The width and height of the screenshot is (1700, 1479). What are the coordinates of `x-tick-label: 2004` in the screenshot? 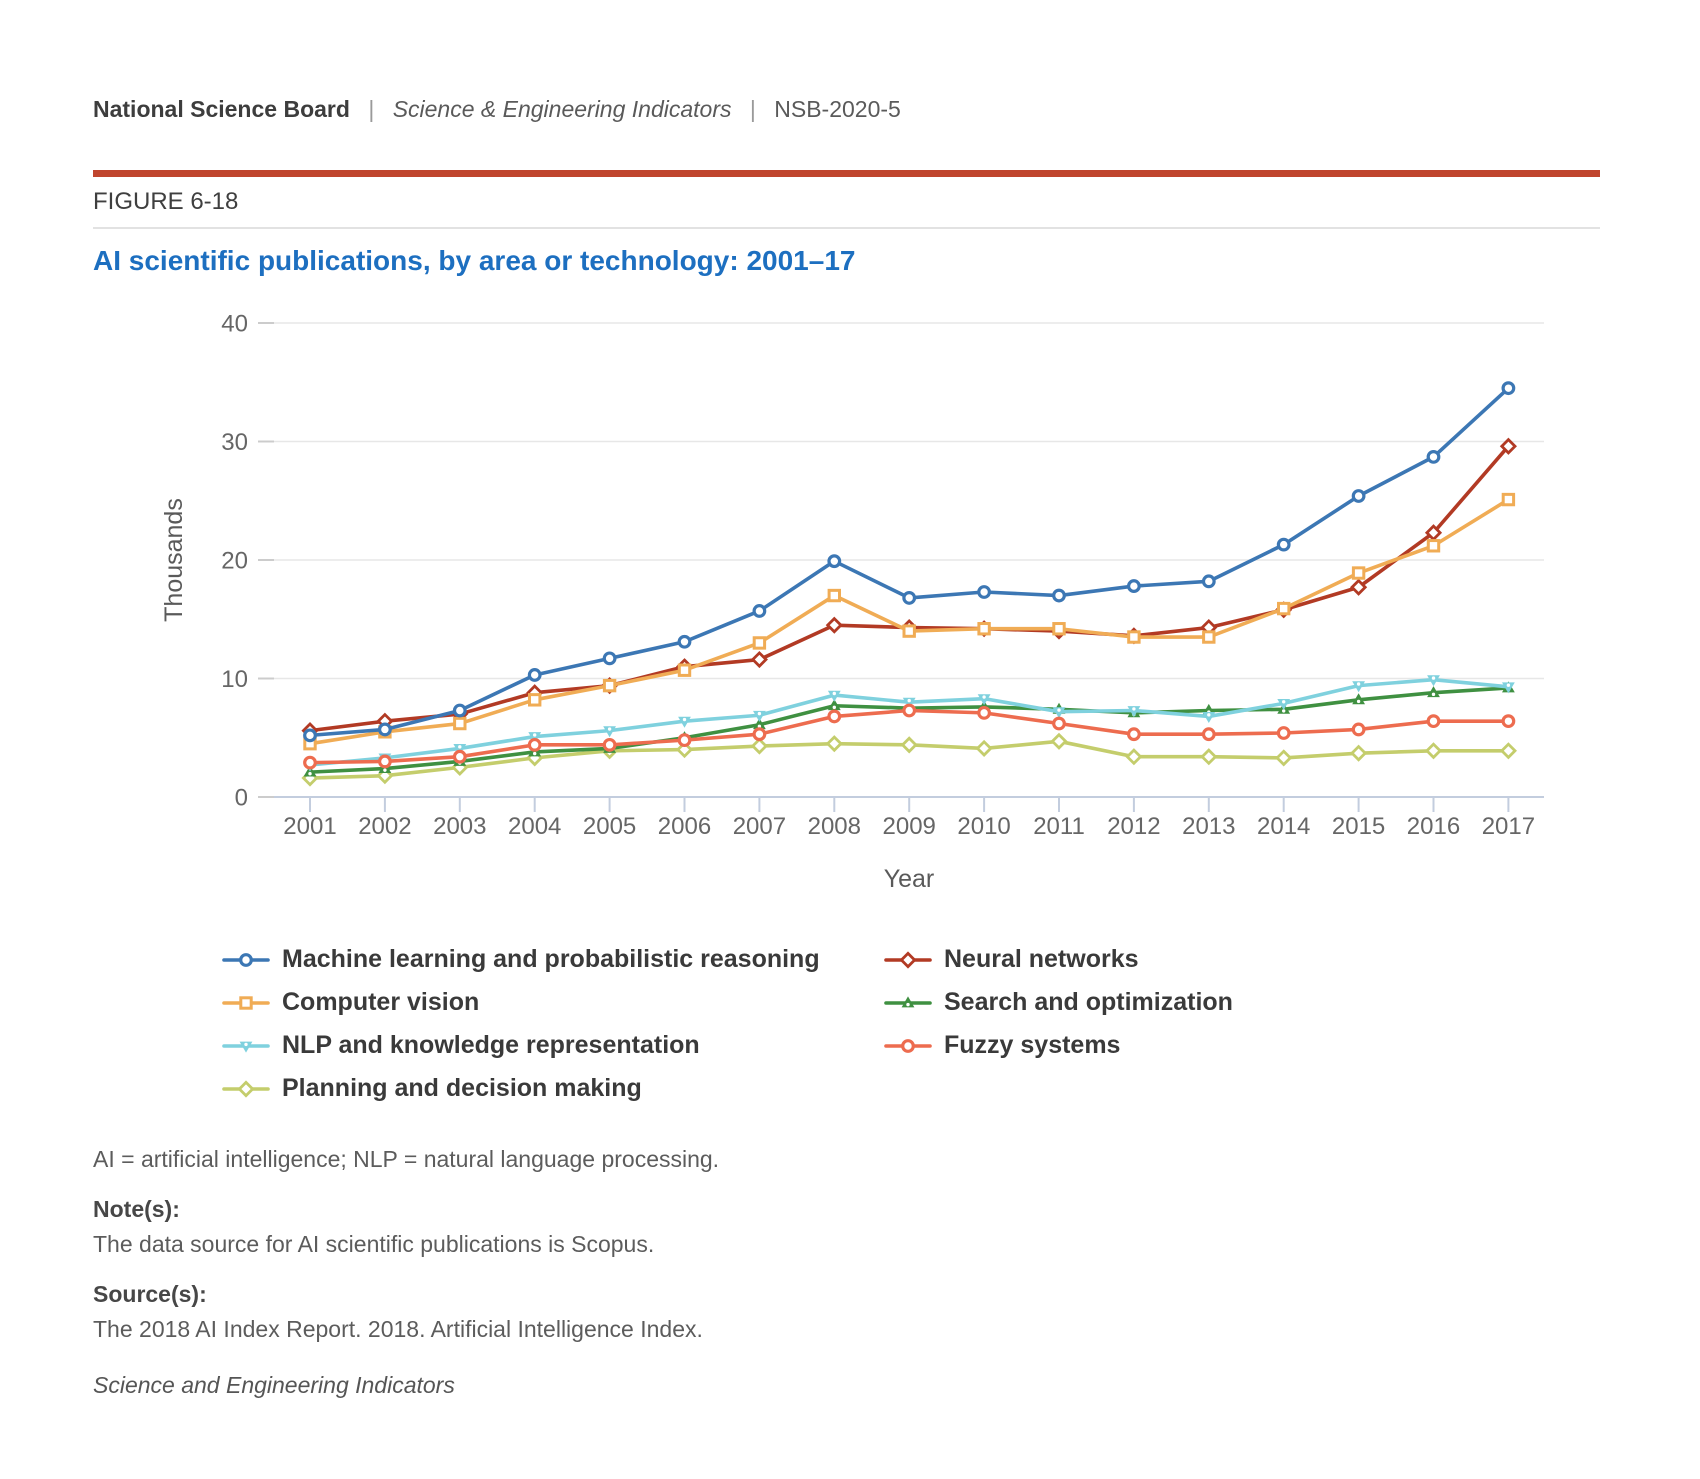 It's located at (534, 826).